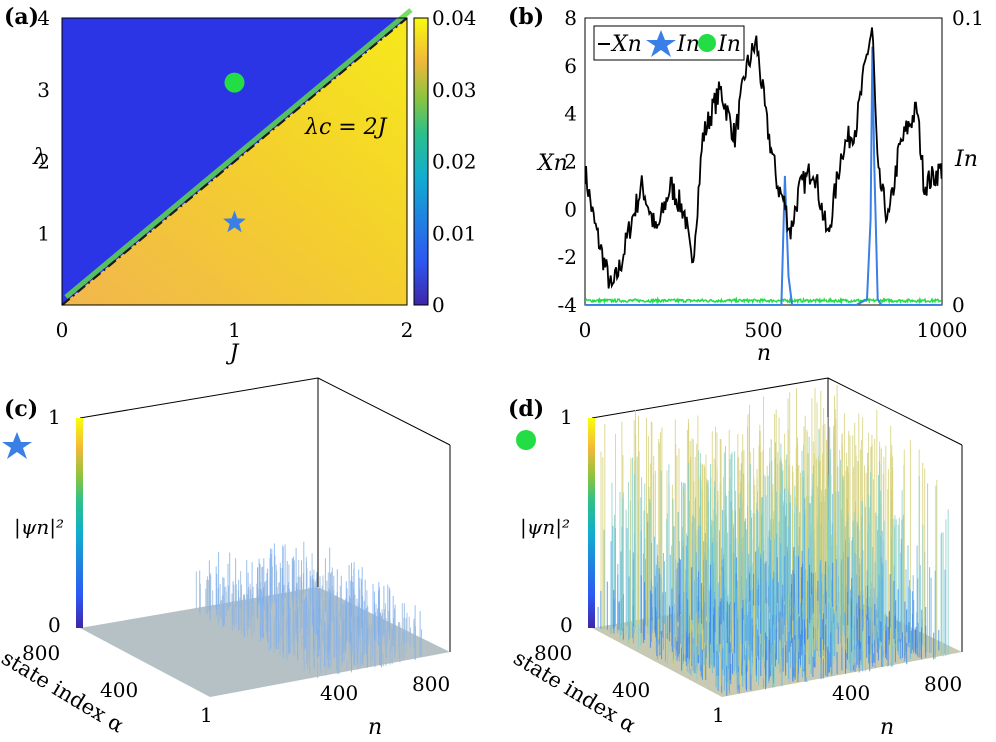 This screenshot has width=996, height=742. Describe the element at coordinates (570, 18) in the screenshot. I see `panel-b-ytick-8: 8` at that location.